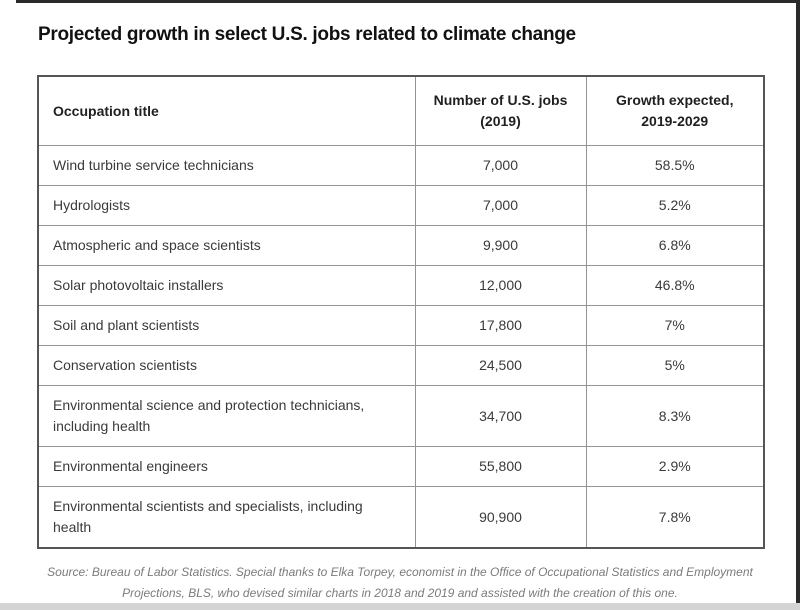  What do you see at coordinates (226, 325) in the screenshot?
I see `occupation-cell: Soil and plant scientists` at bounding box center [226, 325].